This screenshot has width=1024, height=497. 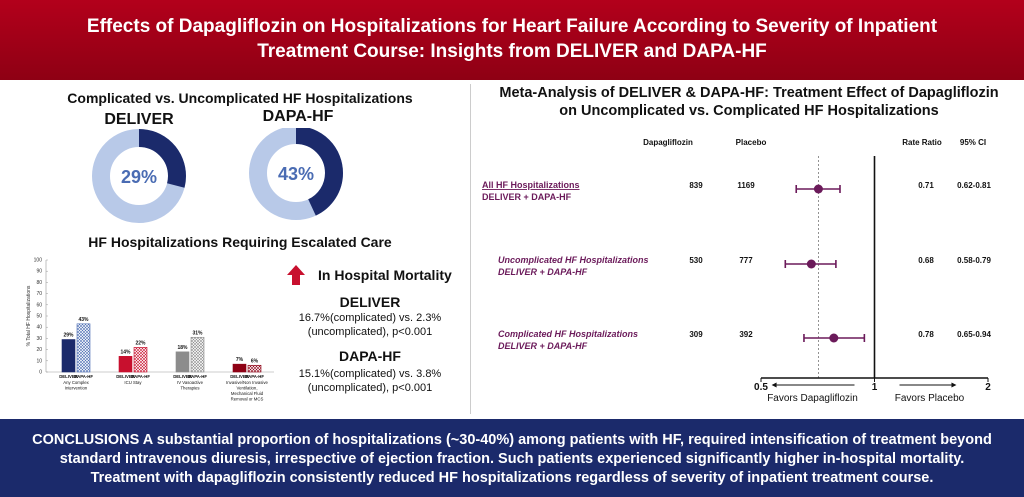 What do you see at coordinates (746, 260) in the screenshot?
I see `forest-row-placebo: 777` at bounding box center [746, 260].